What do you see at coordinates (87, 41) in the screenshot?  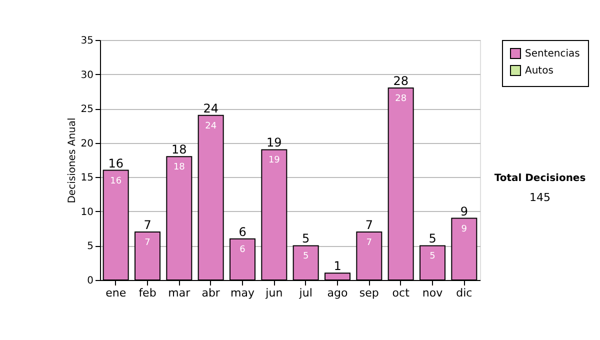 I see `y-tick-label: 35` at bounding box center [87, 41].